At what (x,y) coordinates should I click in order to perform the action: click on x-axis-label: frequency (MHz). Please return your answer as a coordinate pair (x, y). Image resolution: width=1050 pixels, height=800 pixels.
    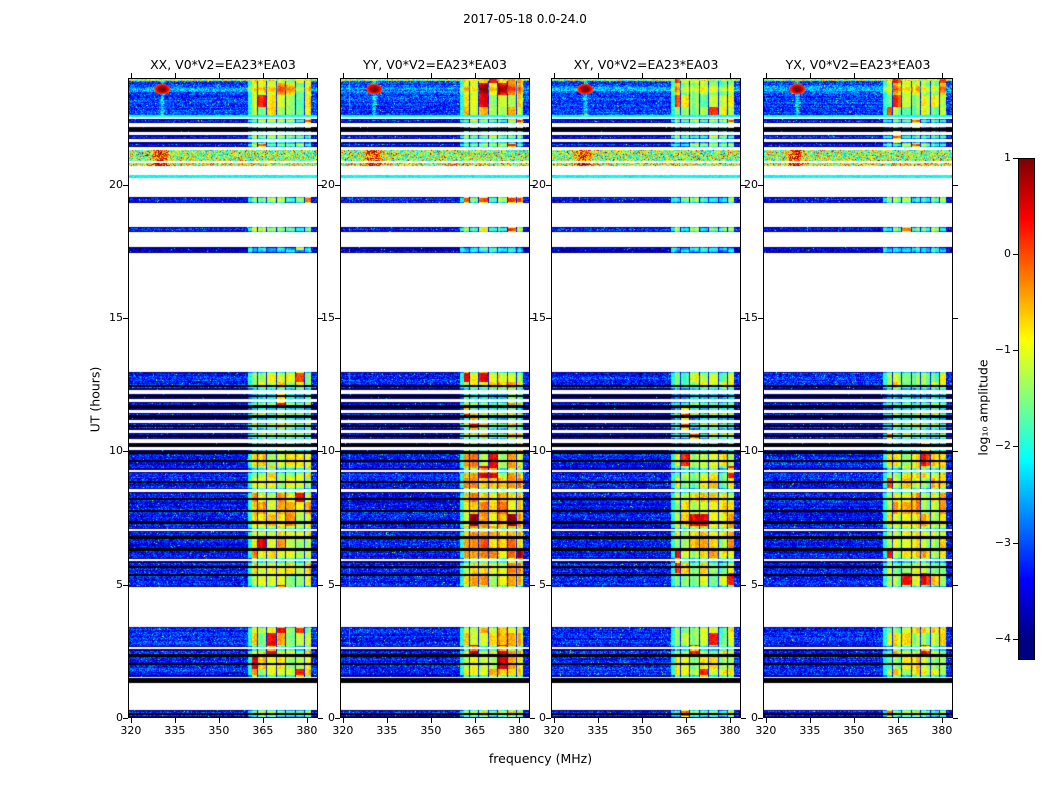
    Looking at the image, I should click on (540, 758).